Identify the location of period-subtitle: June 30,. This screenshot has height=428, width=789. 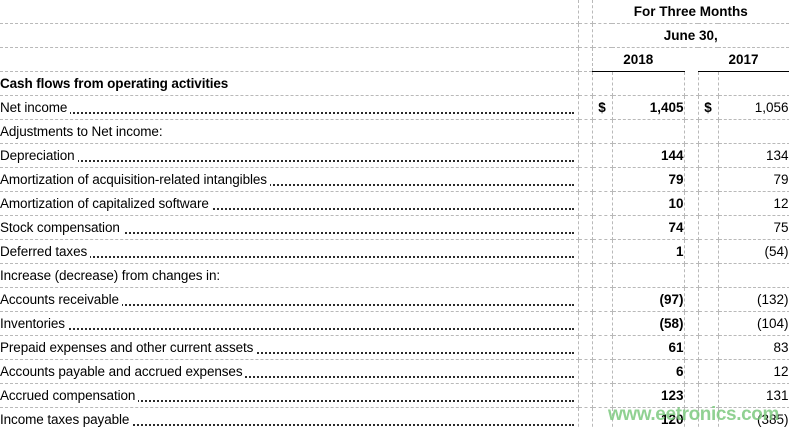
(690, 35).